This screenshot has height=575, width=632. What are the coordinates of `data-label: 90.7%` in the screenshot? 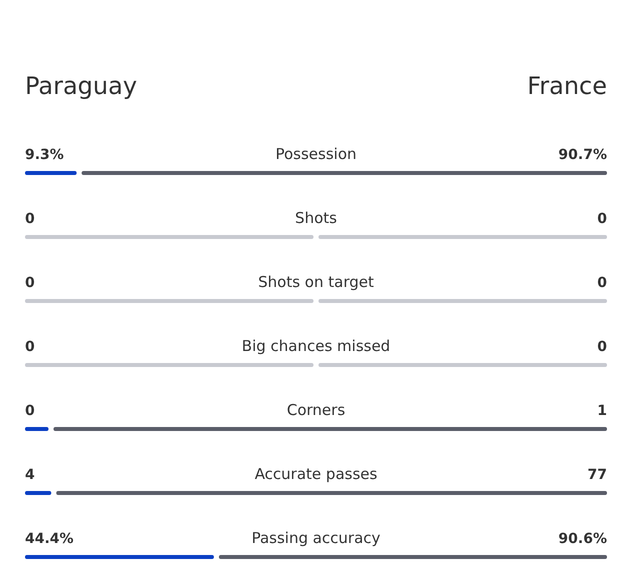 It's located at (582, 155).